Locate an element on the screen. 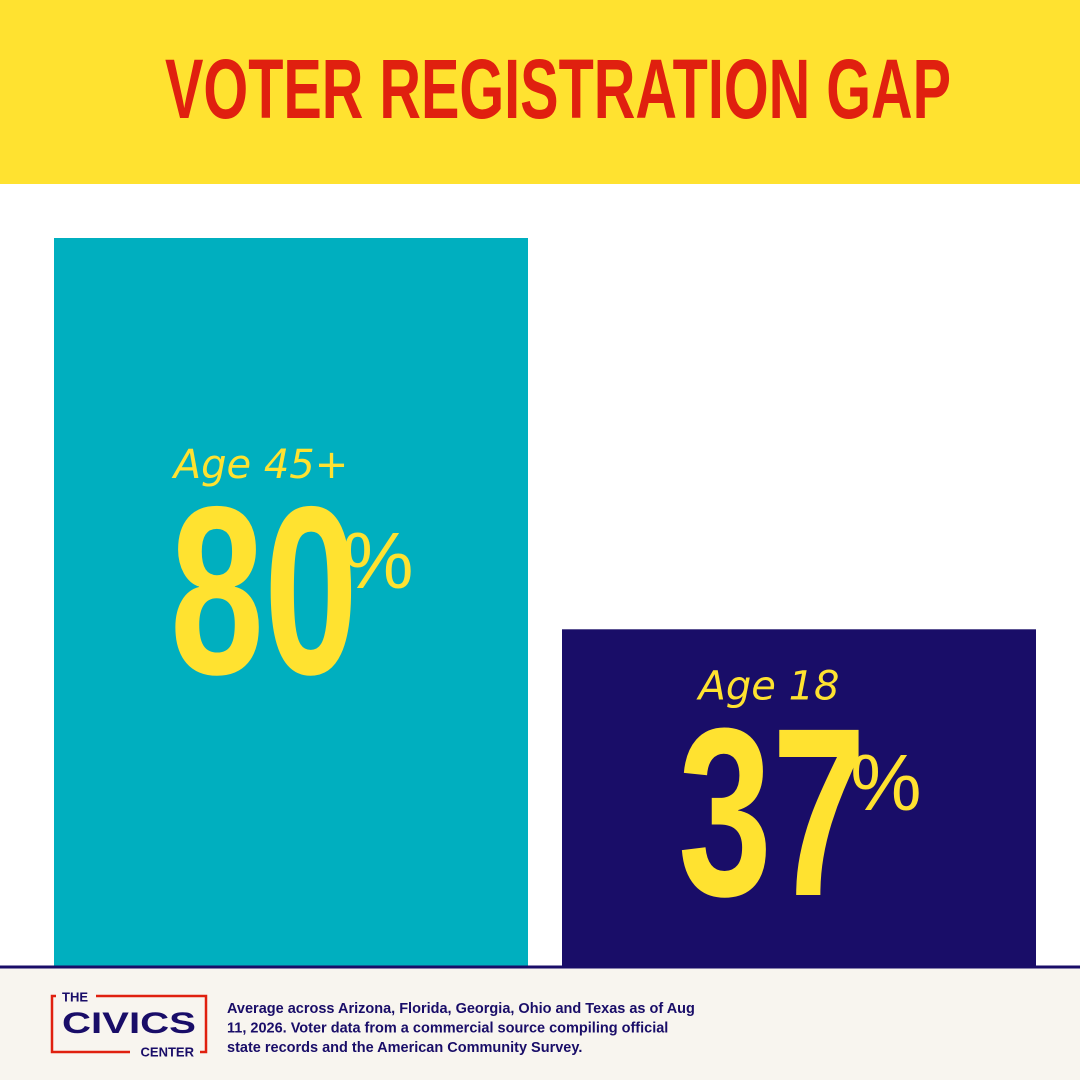 The image size is (1080, 1080). bar is located at coordinates (799, 797).